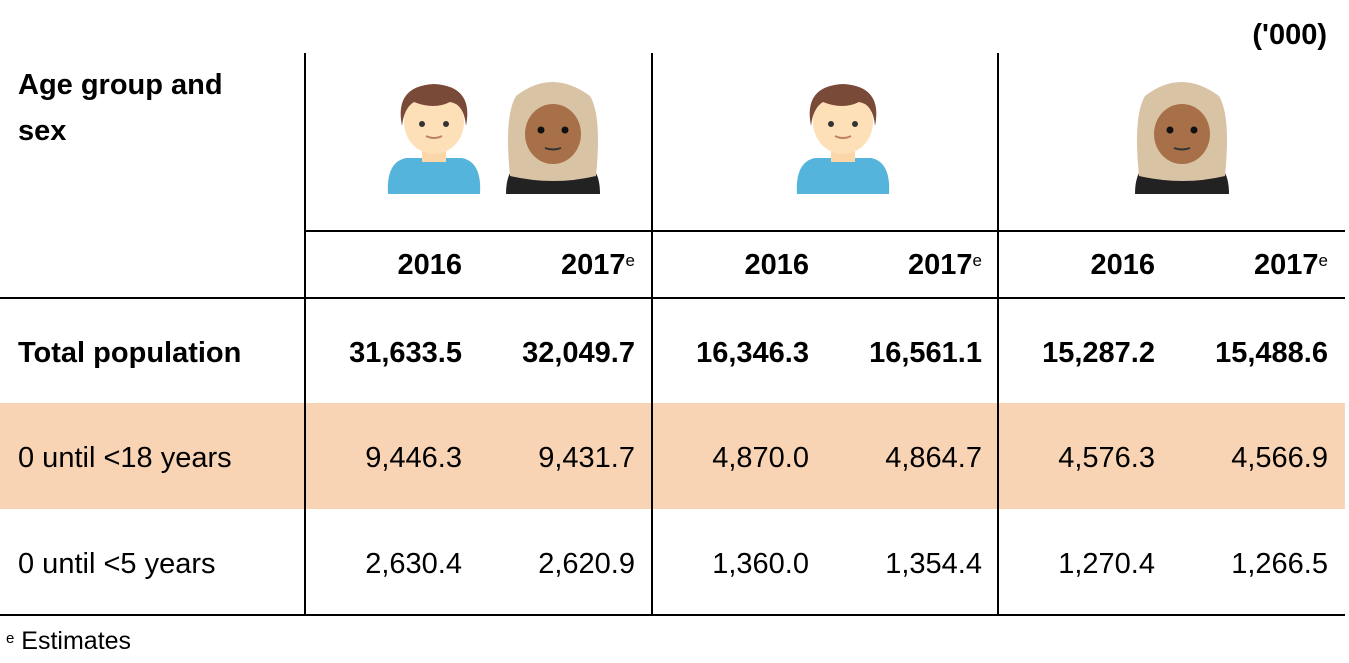  I want to click on row-label: 0 until <18 years, so click(125, 458).